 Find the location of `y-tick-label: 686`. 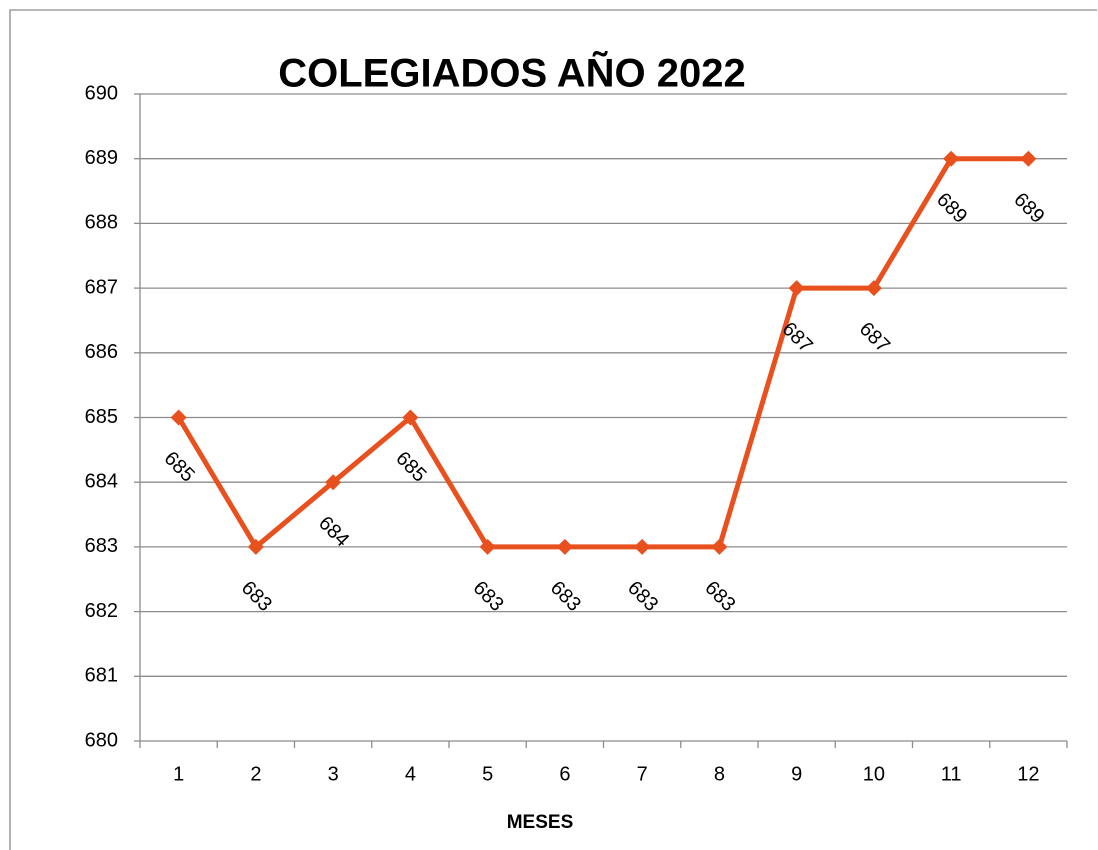

y-tick-label: 686 is located at coordinates (101, 352).